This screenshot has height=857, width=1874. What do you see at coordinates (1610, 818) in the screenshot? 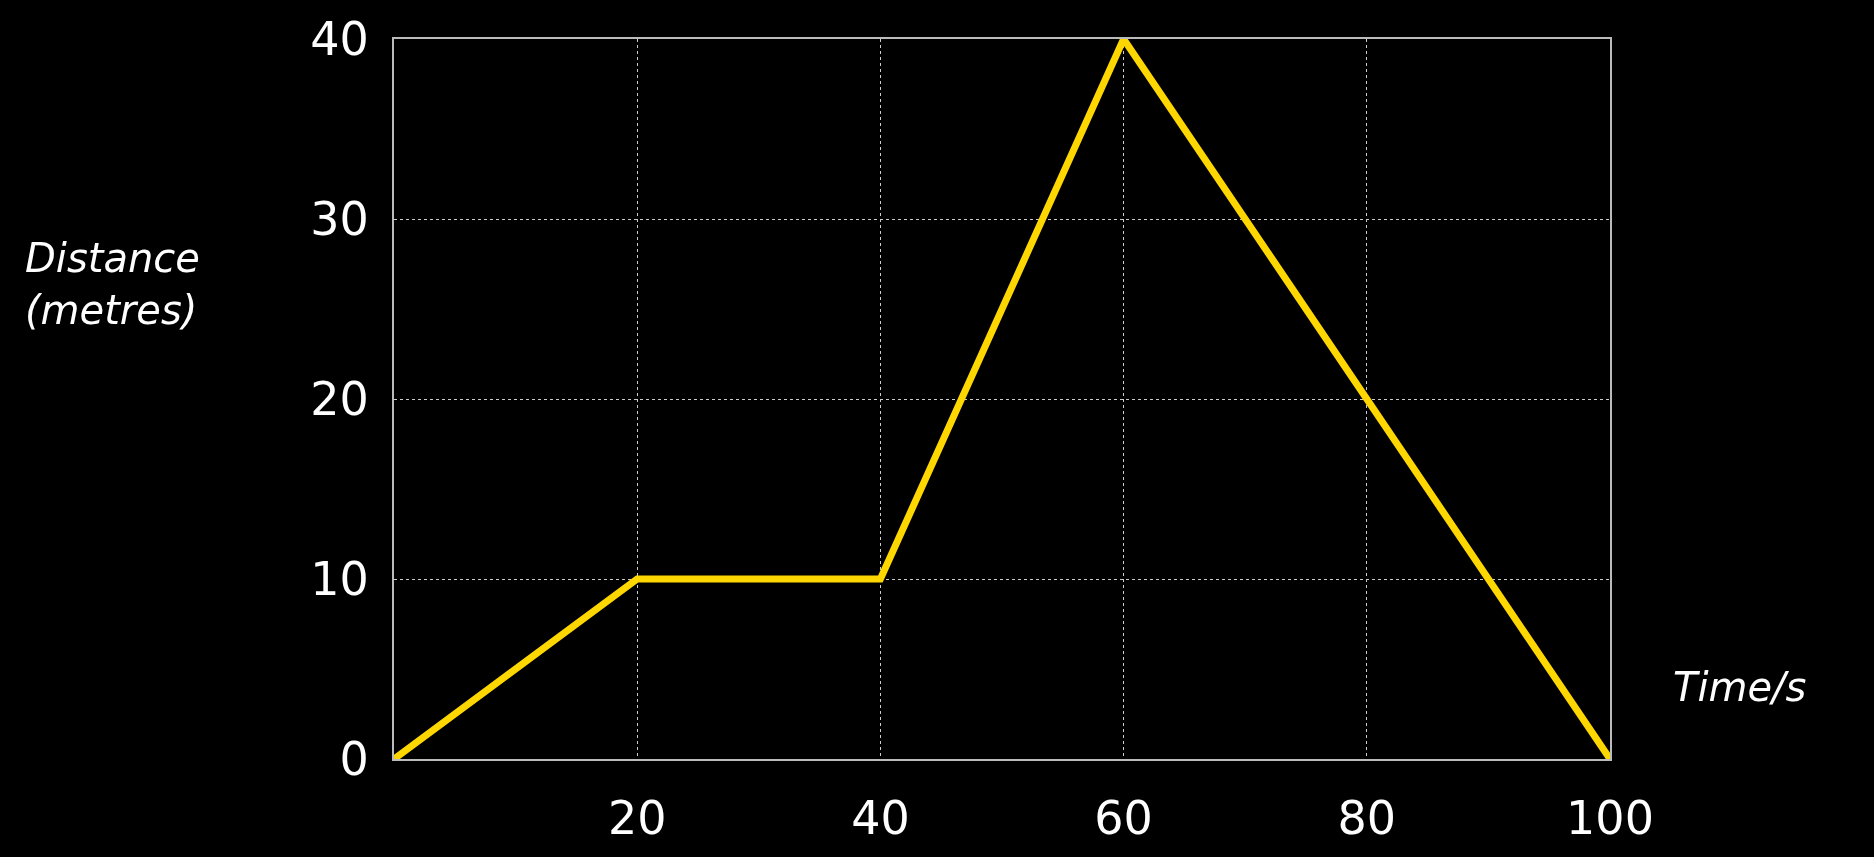
I see `x-tick-label: 100` at bounding box center [1610, 818].